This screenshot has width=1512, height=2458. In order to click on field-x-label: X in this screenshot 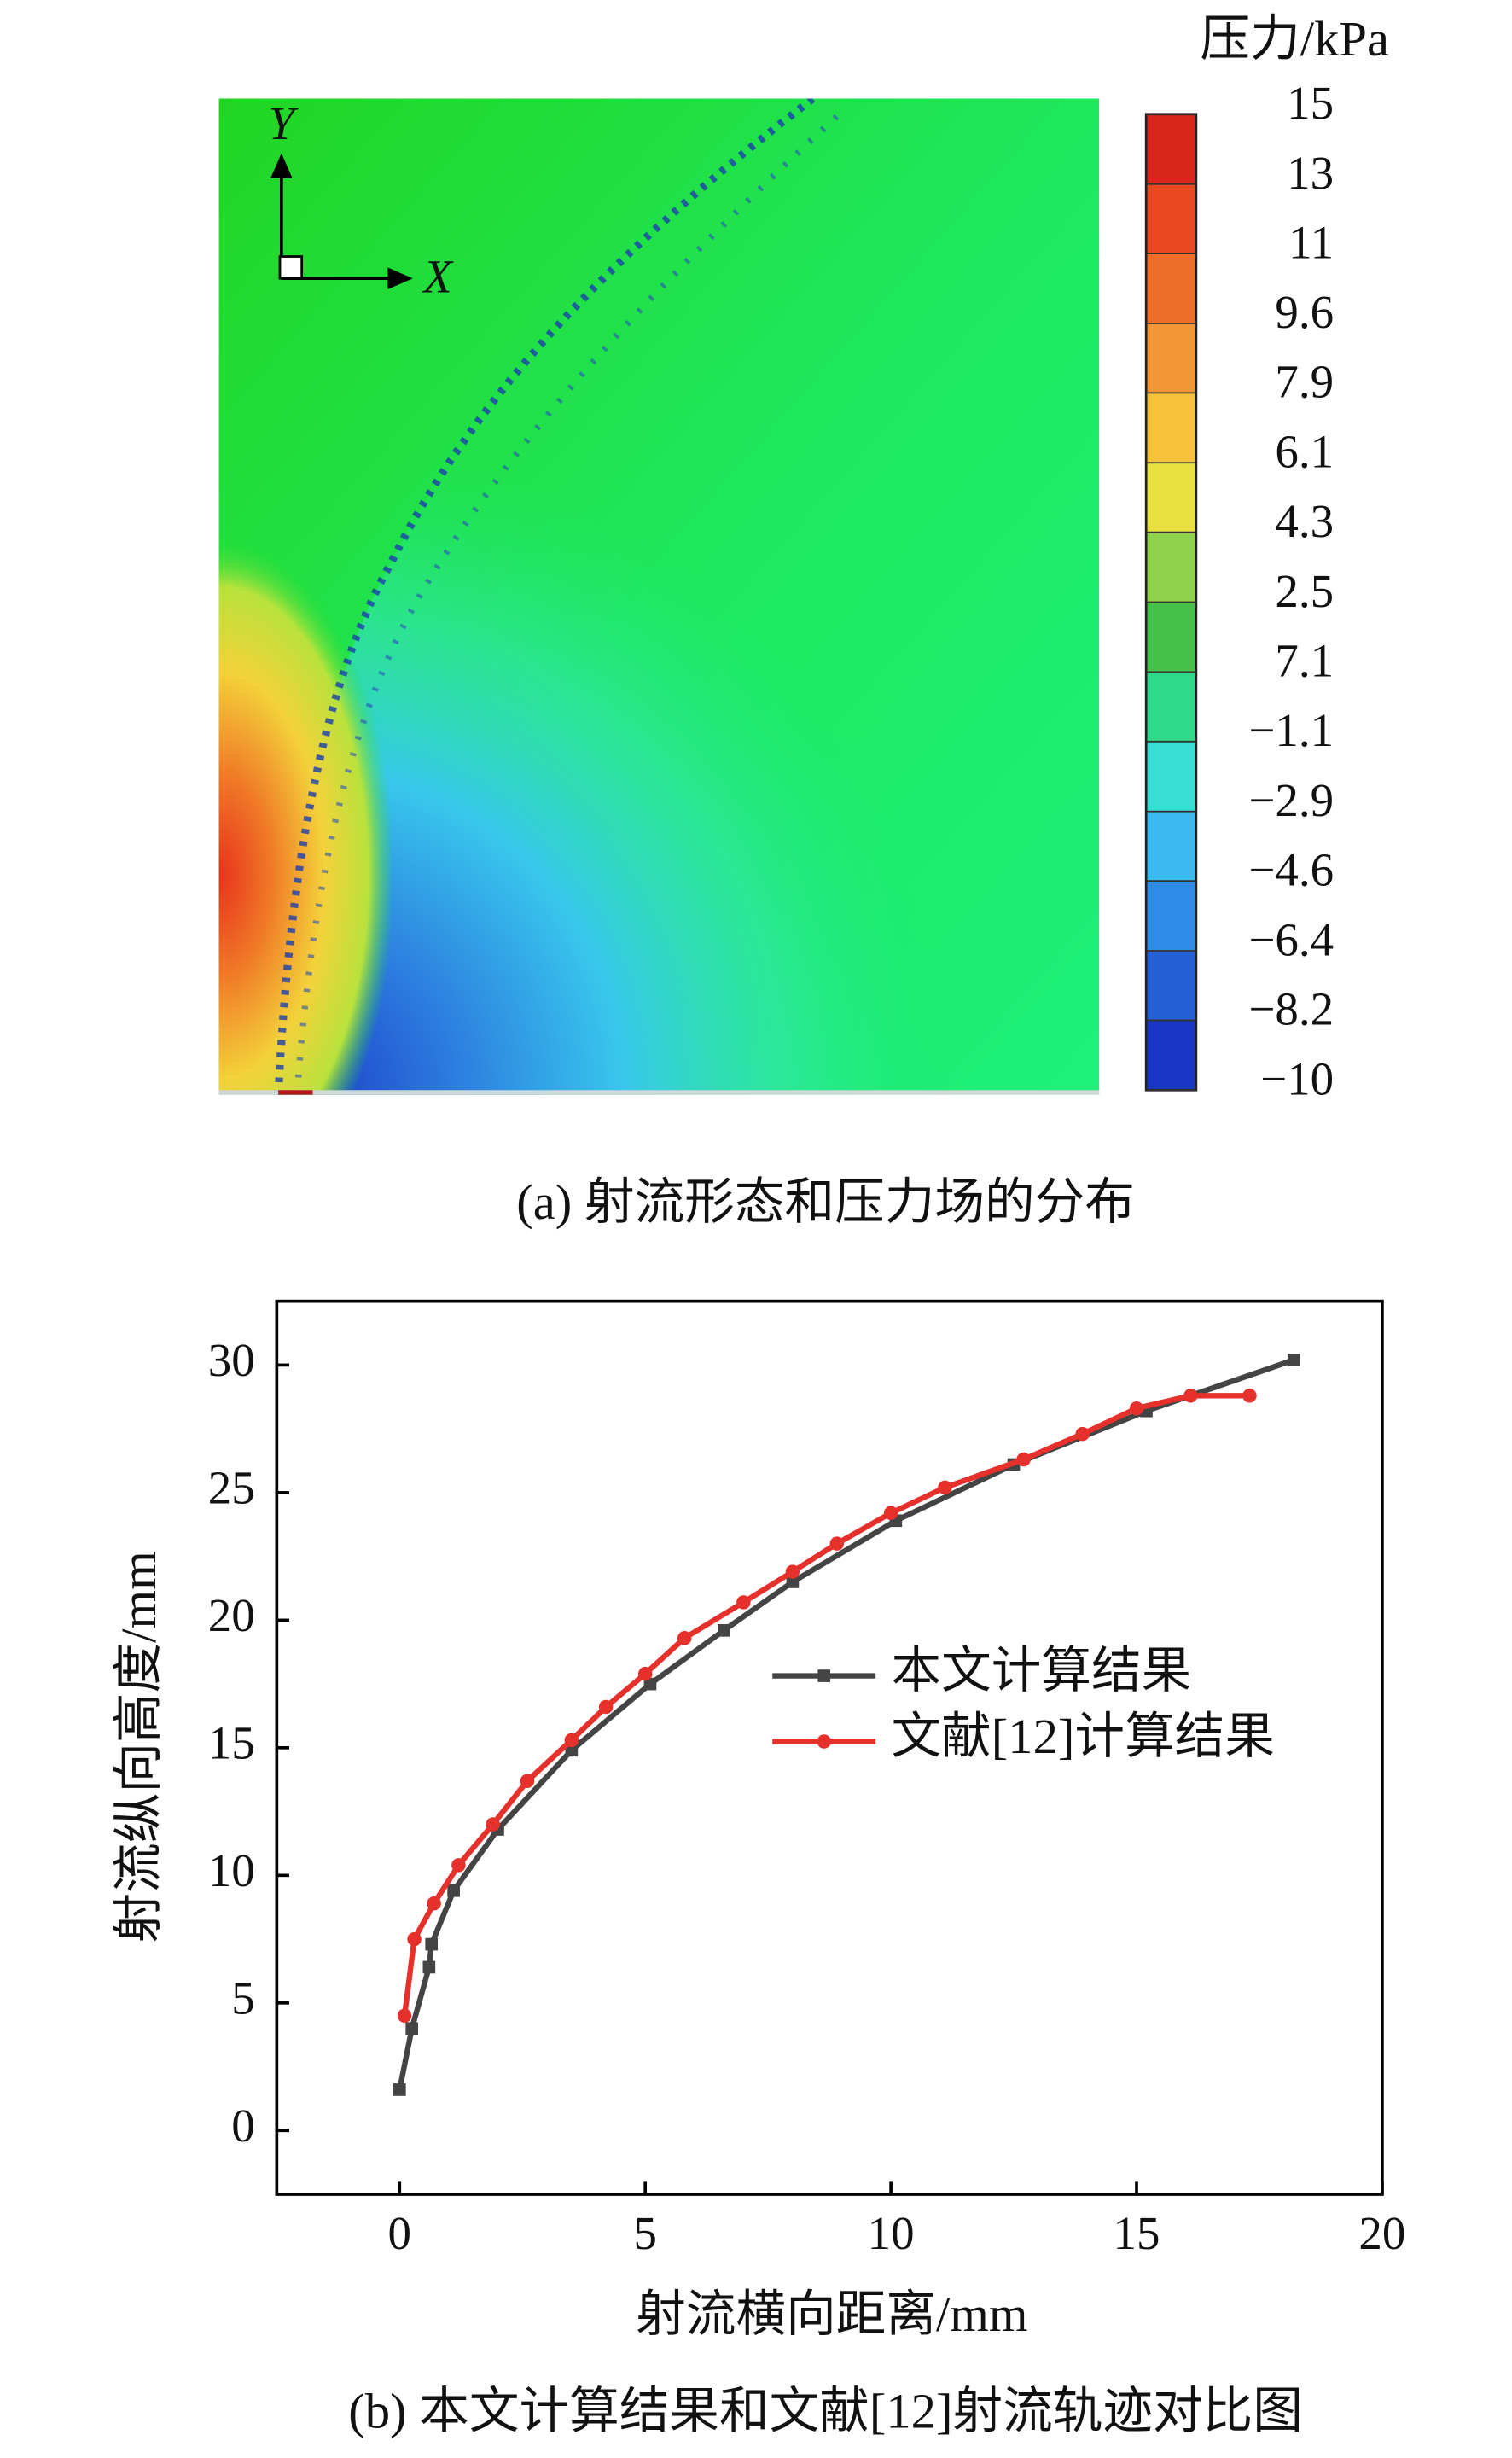, I will do `click(438, 276)`.